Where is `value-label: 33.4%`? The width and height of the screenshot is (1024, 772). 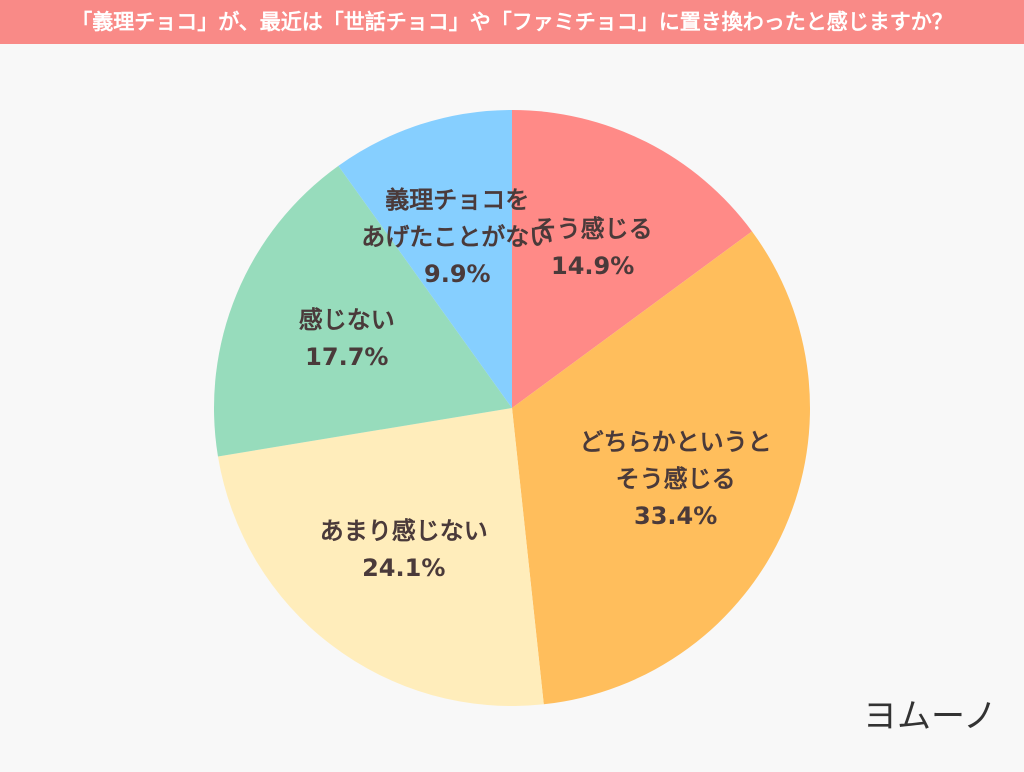 value-label: 33.4% is located at coordinates (675, 516).